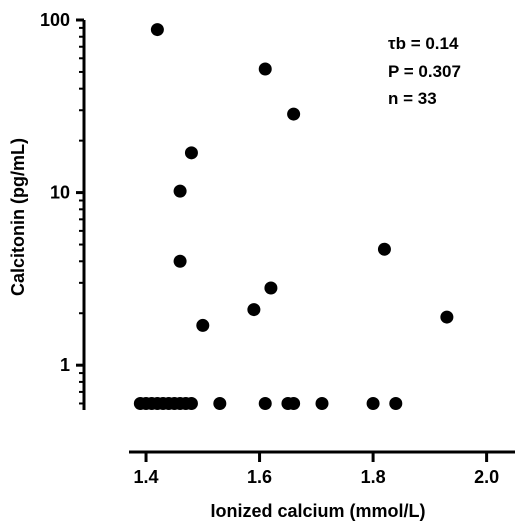  I want to click on statistics-annotation: τb = 0.14 P = 0.307 n = 33, so click(424, 71).